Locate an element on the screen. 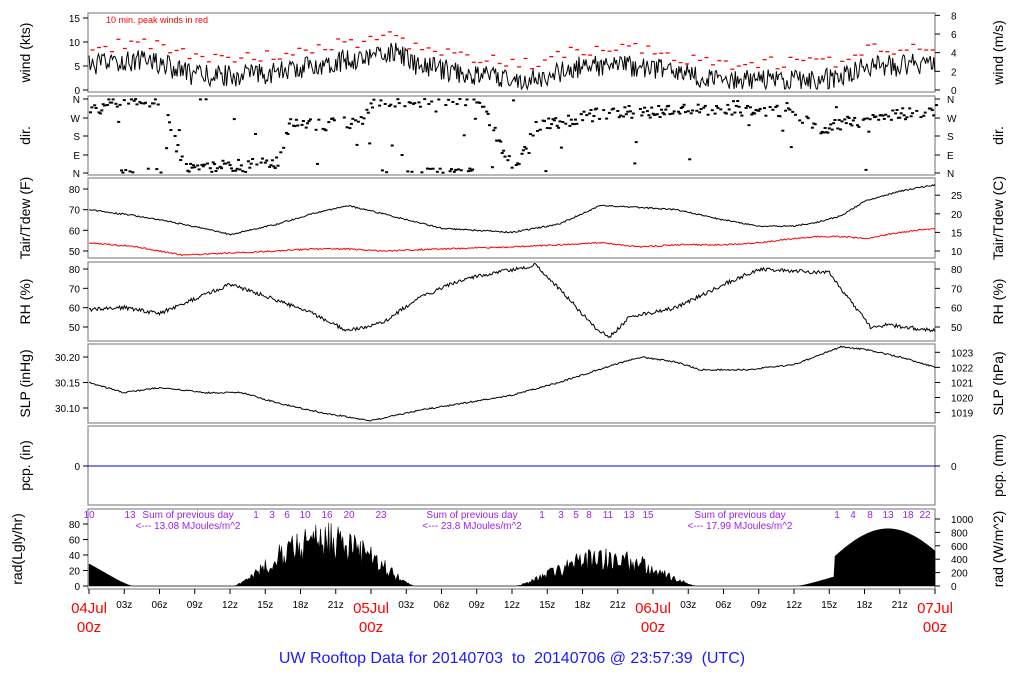 The image size is (1024, 700). sun-hour-label: 22 is located at coordinates (925, 515).